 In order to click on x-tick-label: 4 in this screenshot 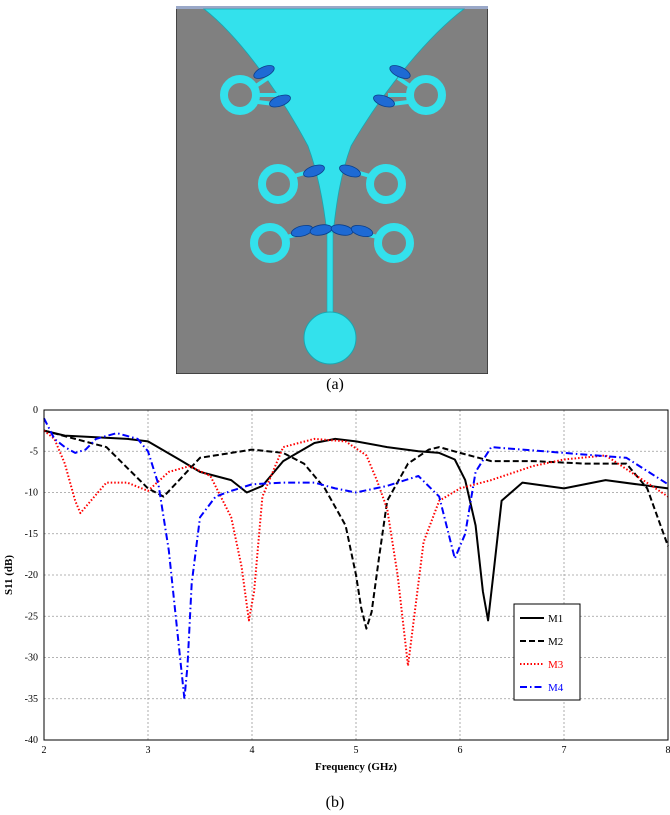, I will do `click(252, 750)`.